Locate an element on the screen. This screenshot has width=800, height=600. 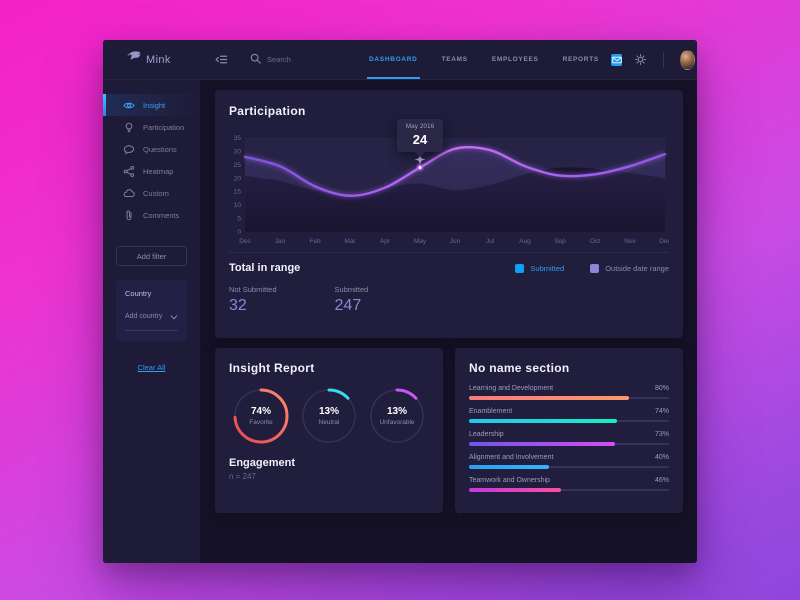
stat-not-submitted: Not Submitted 32 is located at coordinates (253, 300).